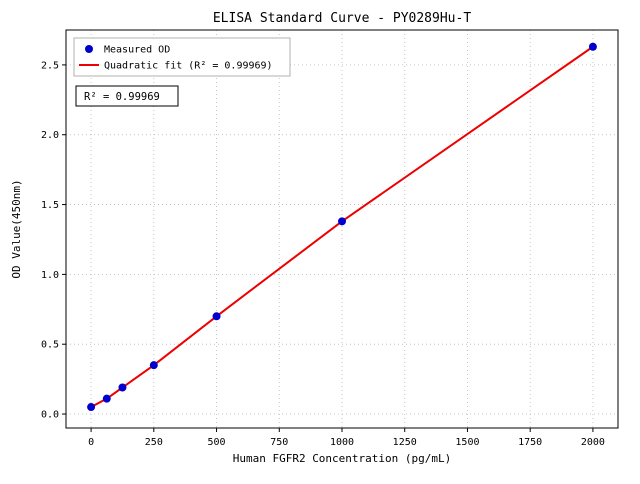 This screenshot has width=640, height=484. Describe the element at coordinates (89, 49) in the screenshot. I see `legend-marker-measured-od` at that location.